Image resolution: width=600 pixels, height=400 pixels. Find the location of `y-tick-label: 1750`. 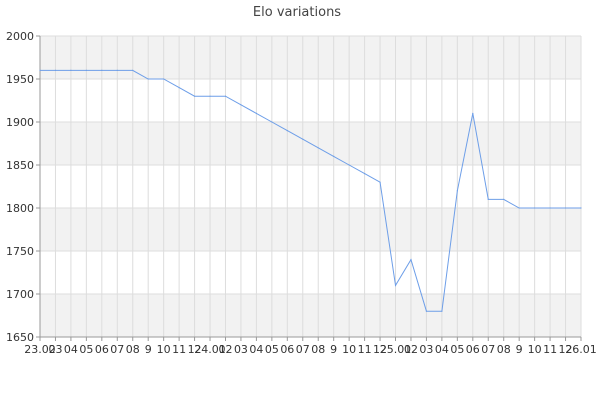

y-tick-label: 1750 is located at coordinates (20, 251).